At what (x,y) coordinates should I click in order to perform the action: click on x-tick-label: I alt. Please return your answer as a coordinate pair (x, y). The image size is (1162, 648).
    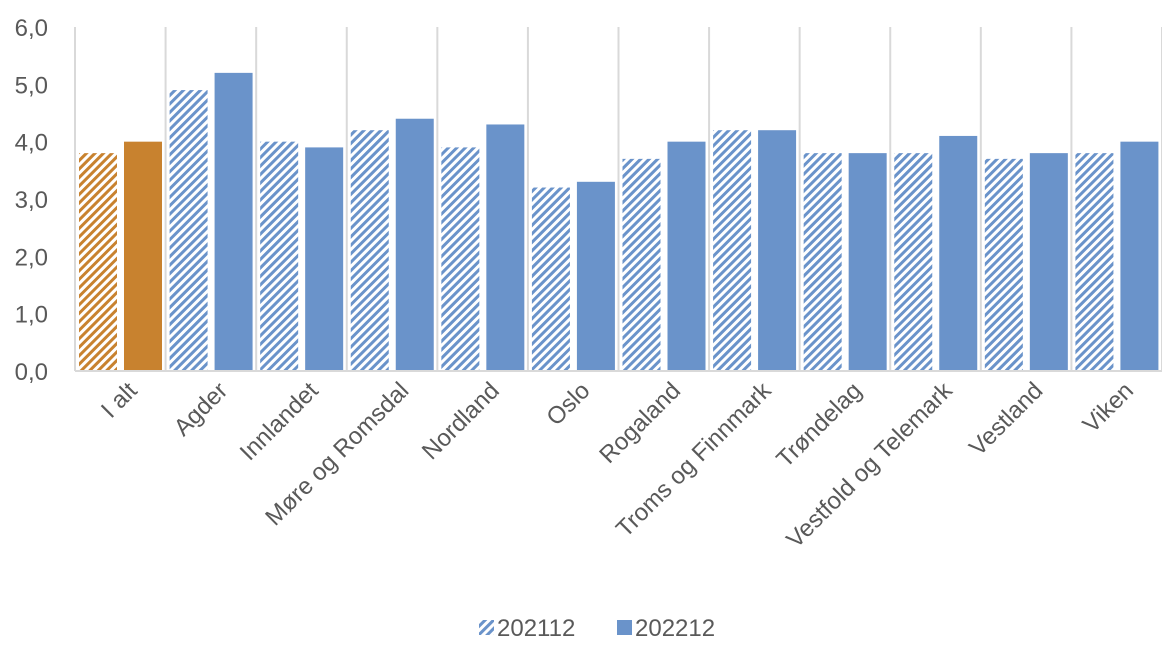
    Looking at the image, I should click on (119, 400).